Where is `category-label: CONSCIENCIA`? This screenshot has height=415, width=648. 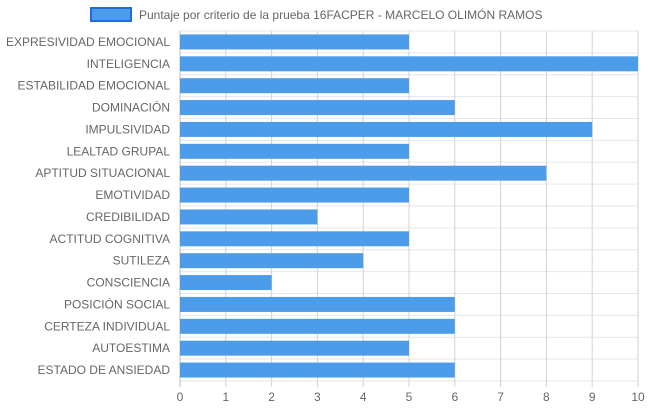
category-label: CONSCIENCIA is located at coordinates (128, 283).